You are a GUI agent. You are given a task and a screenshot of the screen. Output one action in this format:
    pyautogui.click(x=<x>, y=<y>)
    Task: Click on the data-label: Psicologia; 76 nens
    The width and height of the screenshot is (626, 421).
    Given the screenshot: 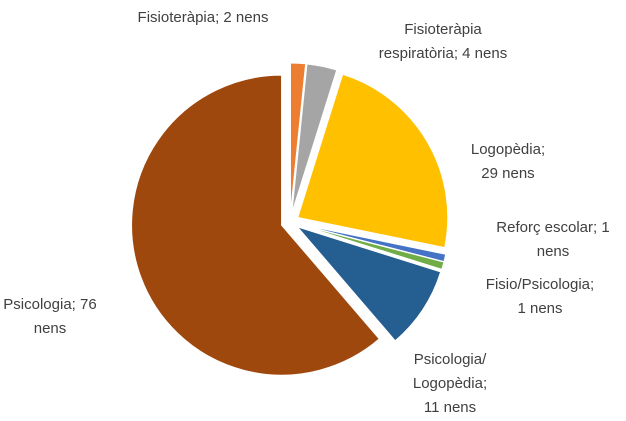 What is the action you would take?
    pyautogui.click(x=49, y=316)
    